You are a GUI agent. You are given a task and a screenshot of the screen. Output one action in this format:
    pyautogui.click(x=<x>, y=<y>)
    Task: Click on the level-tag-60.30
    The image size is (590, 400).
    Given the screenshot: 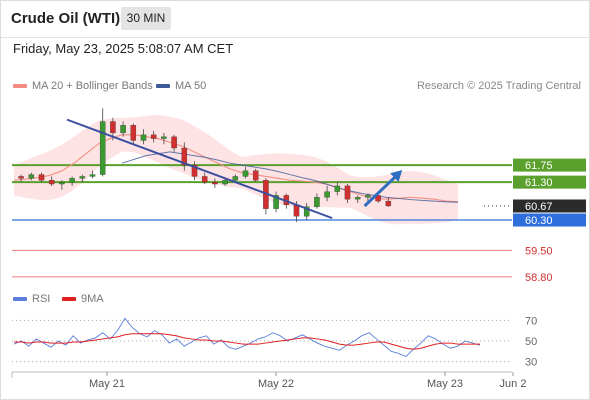 What is the action you would take?
    pyautogui.click(x=549, y=220)
    